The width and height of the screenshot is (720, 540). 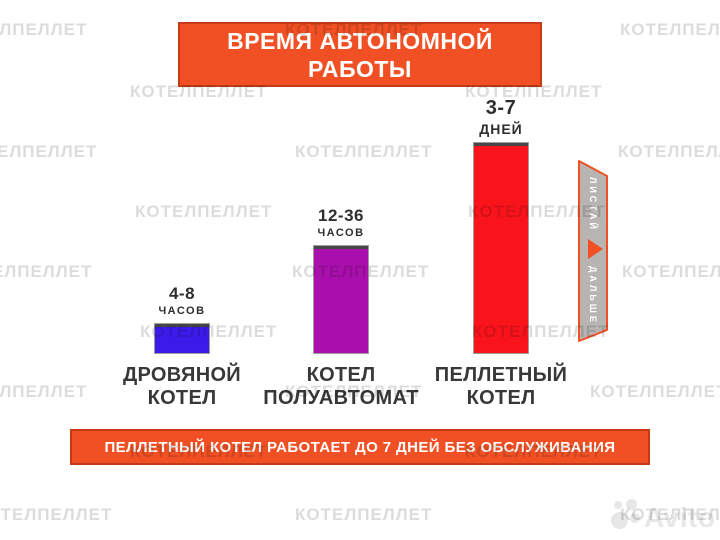 I want to click on category-label-wood: ДРОВЯНОЙ КОТЕЛ, so click(x=182, y=387).